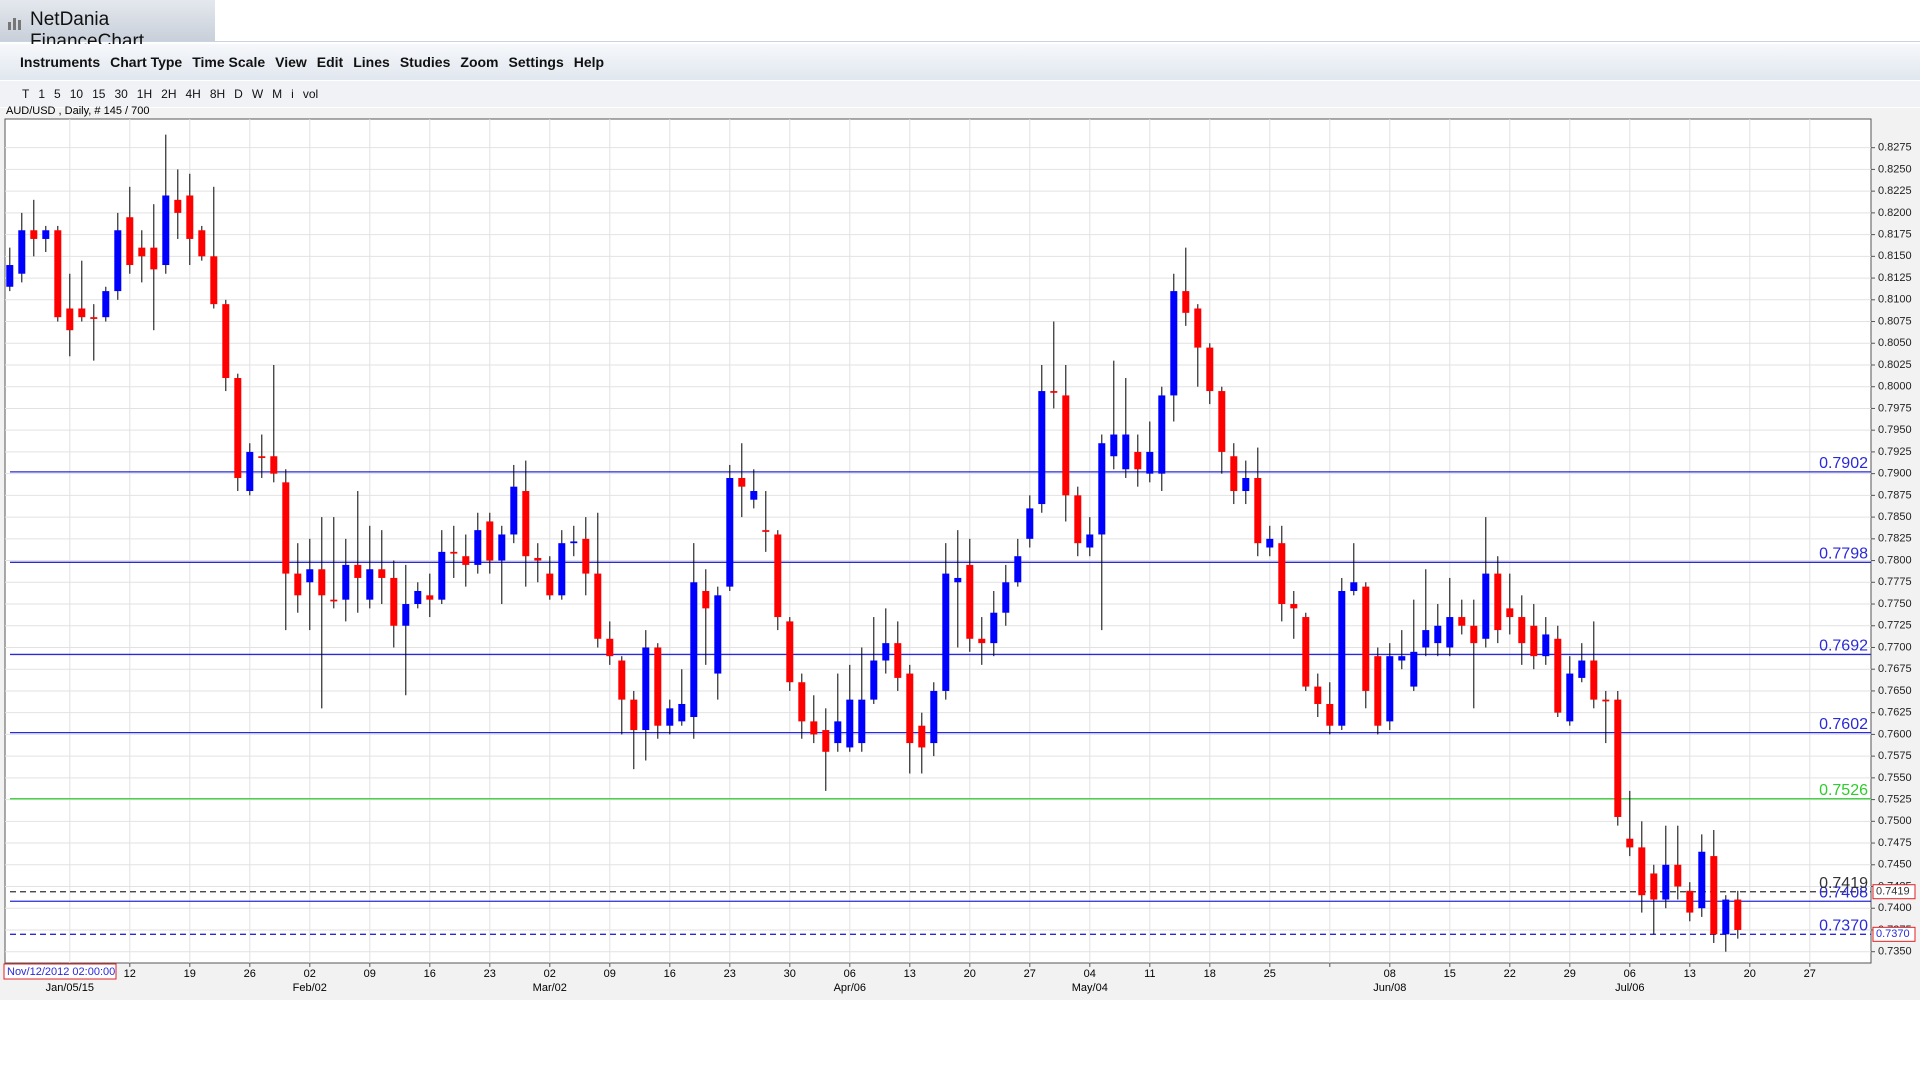  Describe the element at coordinates (121, 94) in the screenshot. I see `toolbar-button: 30` at that location.